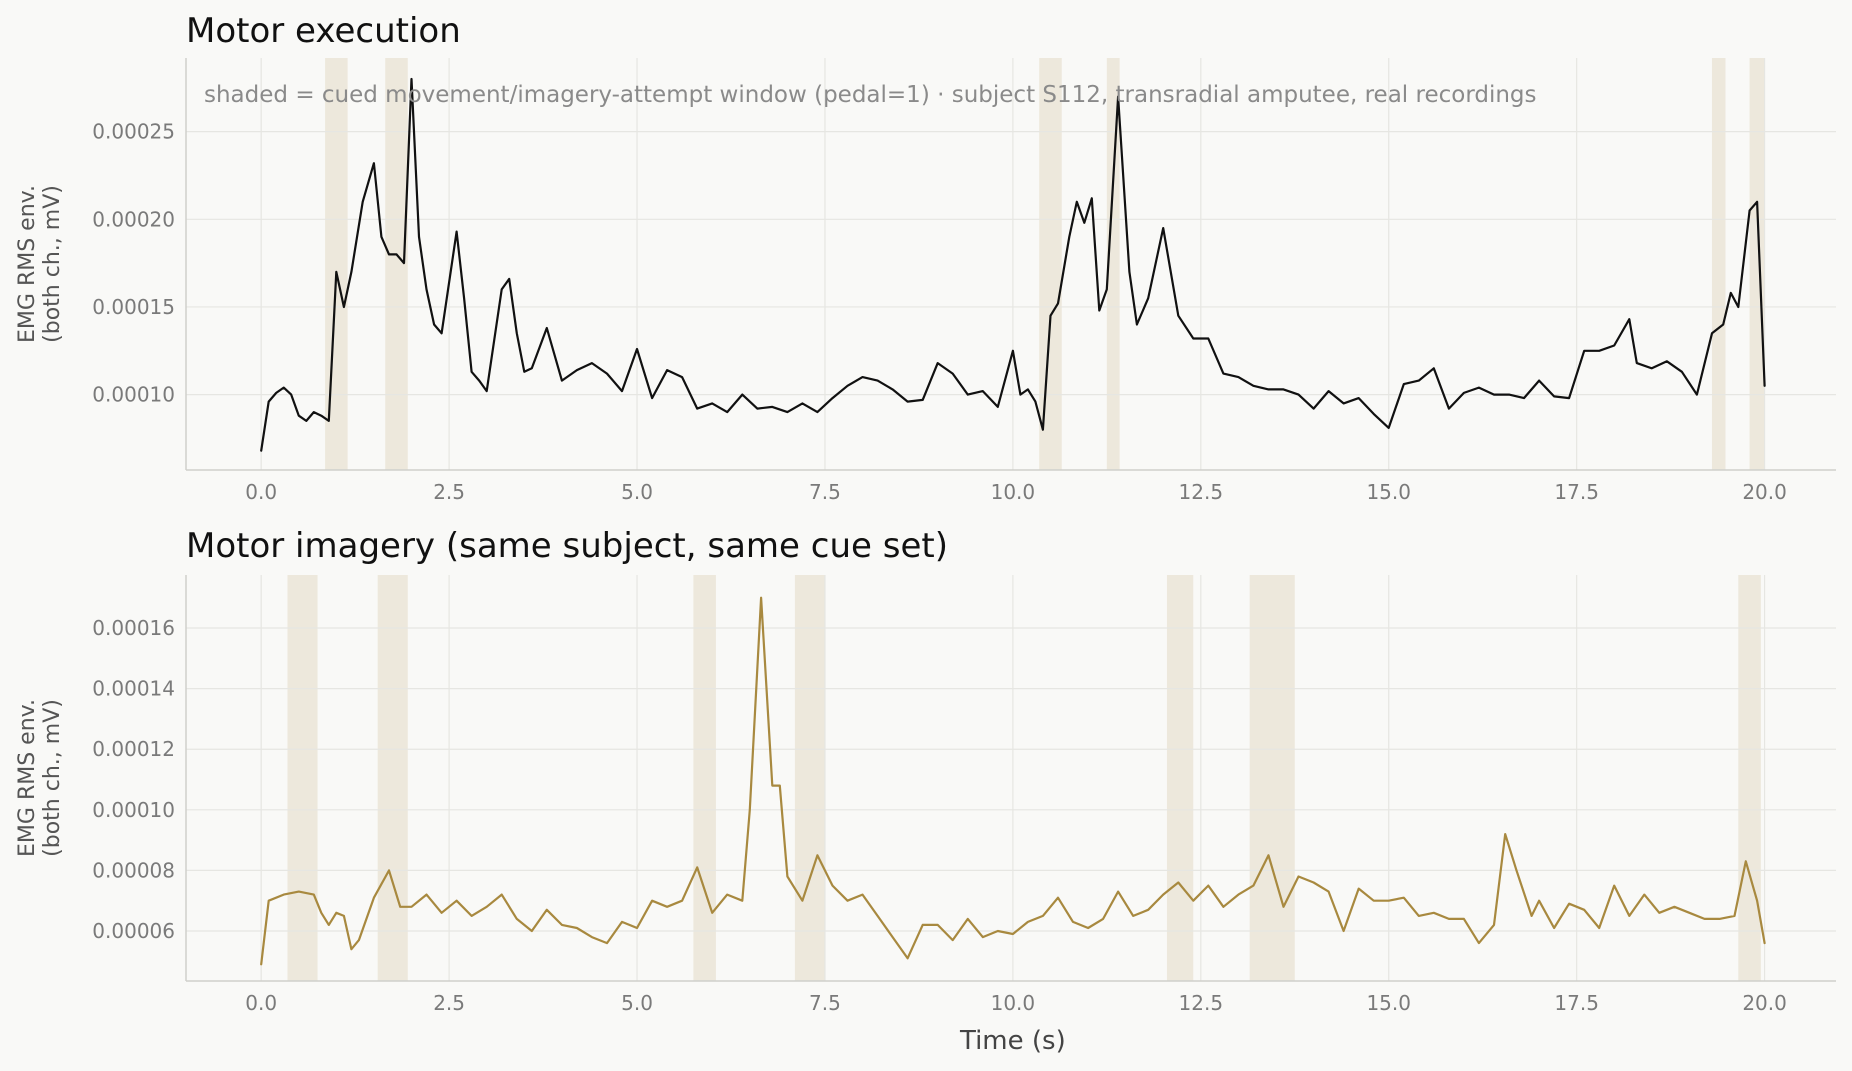 The width and height of the screenshot is (1852, 1071). Describe the element at coordinates (133, 628) in the screenshot. I see `y-tick-label: 0.00016` at that location.